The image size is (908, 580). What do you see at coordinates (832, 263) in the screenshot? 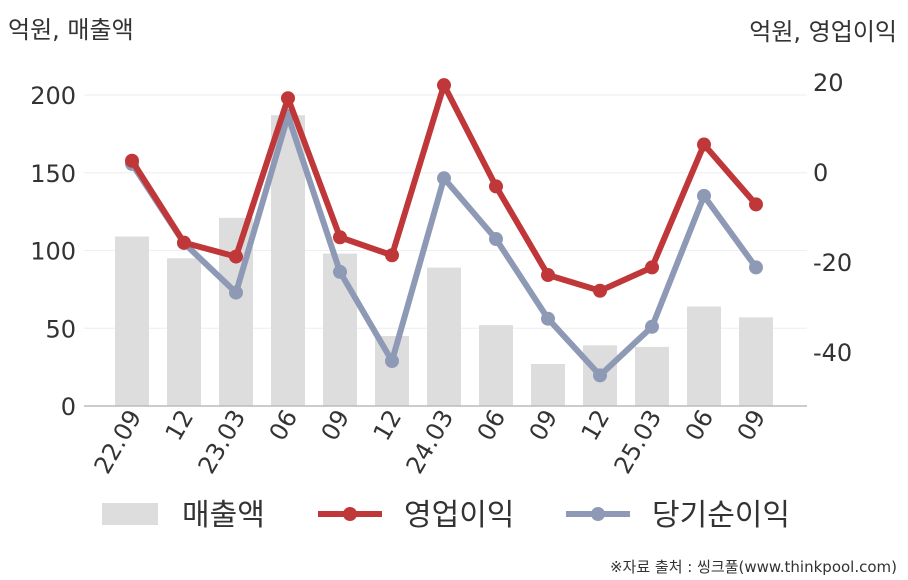
I see `right-tick-label: -20` at bounding box center [832, 263].